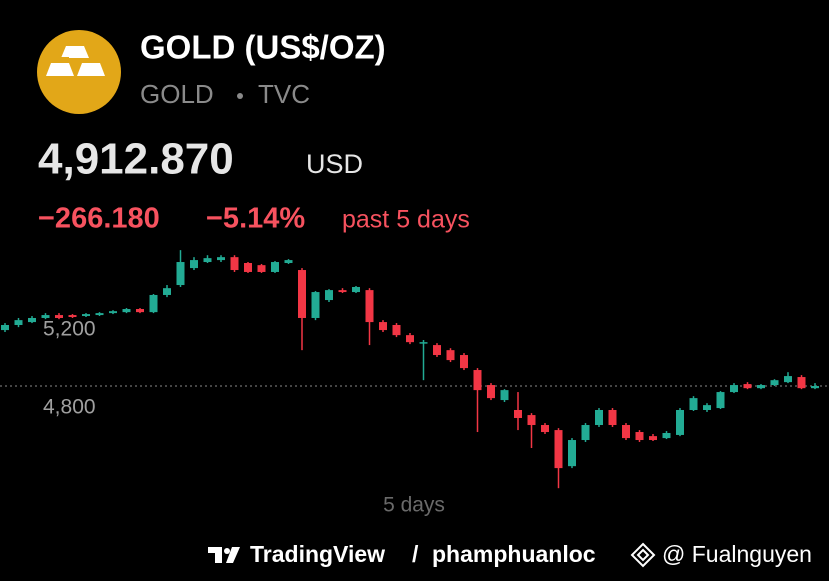  I want to click on price: 4,912.870, so click(136, 159).